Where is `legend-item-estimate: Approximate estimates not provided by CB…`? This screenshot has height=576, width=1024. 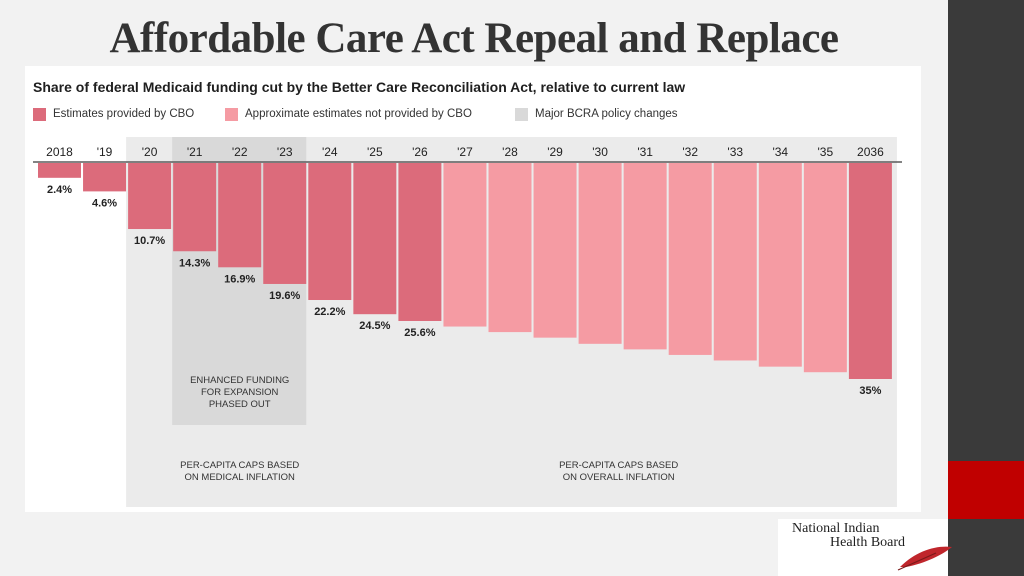 legend-item-estimate: Approximate estimates not provided by CB… is located at coordinates (348, 114).